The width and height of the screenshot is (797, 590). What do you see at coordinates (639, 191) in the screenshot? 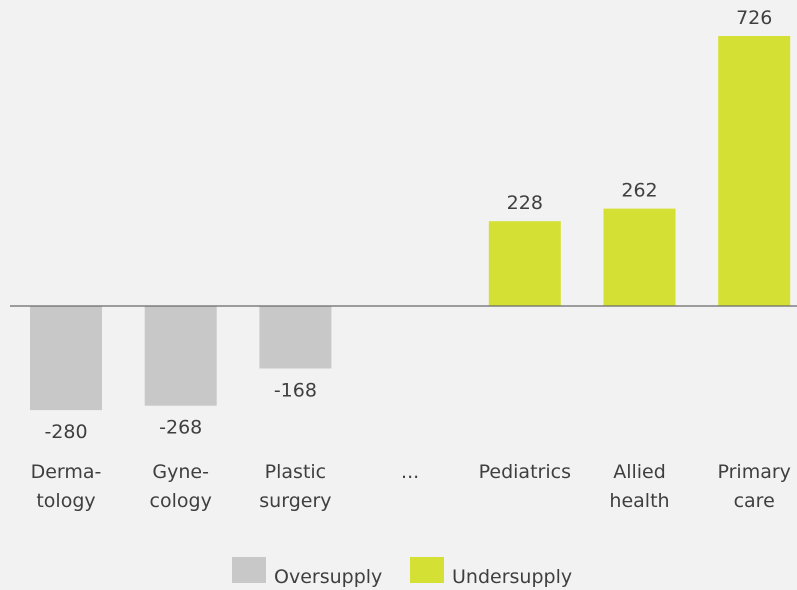
I see `value-label-allied-health: 262` at bounding box center [639, 191].